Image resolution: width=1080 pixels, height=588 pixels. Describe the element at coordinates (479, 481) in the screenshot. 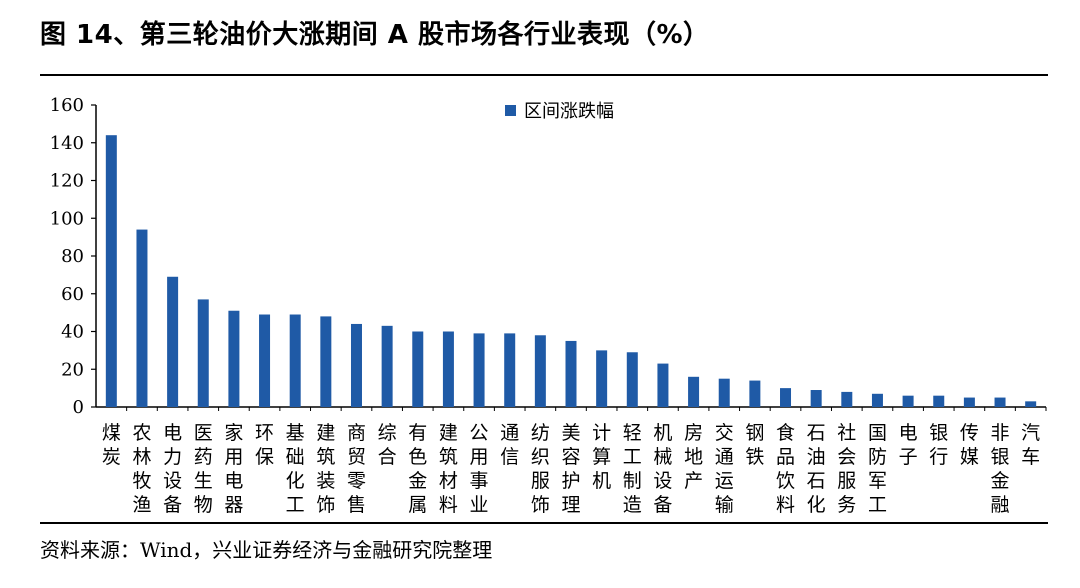

I see `category-label-char: 事` at that location.